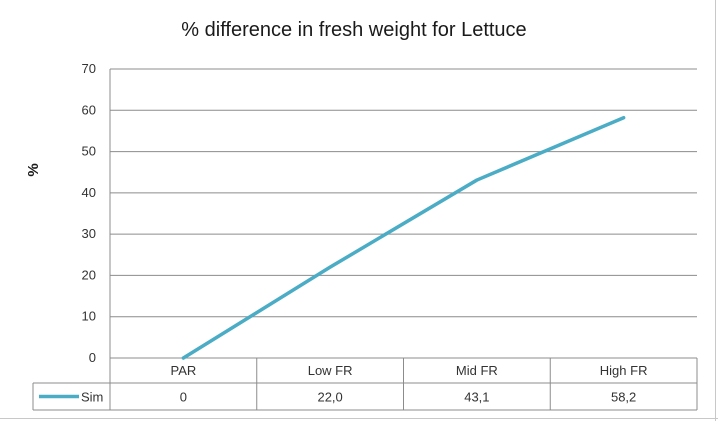 The height and width of the screenshot is (421, 718). What do you see at coordinates (477, 370) in the screenshot?
I see `x-category-label: Mid FR` at bounding box center [477, 370].